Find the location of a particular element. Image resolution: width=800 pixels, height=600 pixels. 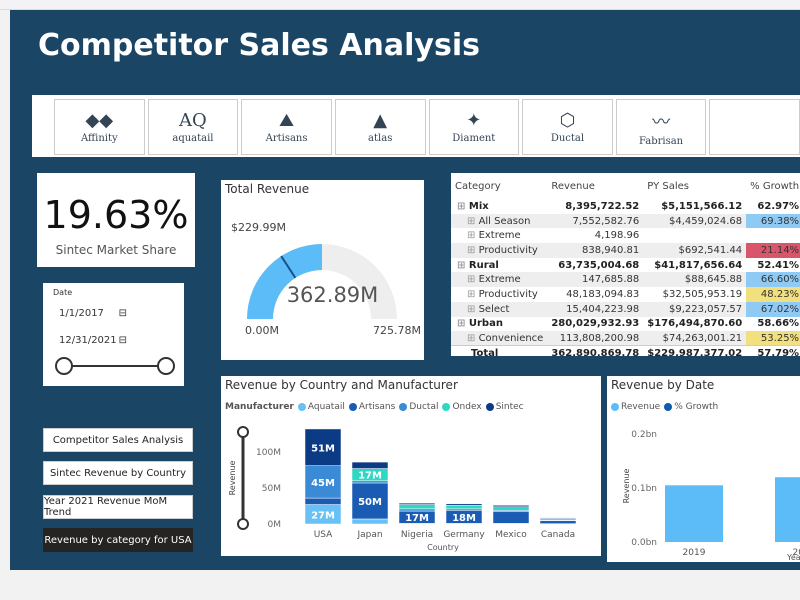

matrix-row: ⊞ Mix 8,395,722.52 $5,151,566.12 62.97% is located at coordinates (625, 206).